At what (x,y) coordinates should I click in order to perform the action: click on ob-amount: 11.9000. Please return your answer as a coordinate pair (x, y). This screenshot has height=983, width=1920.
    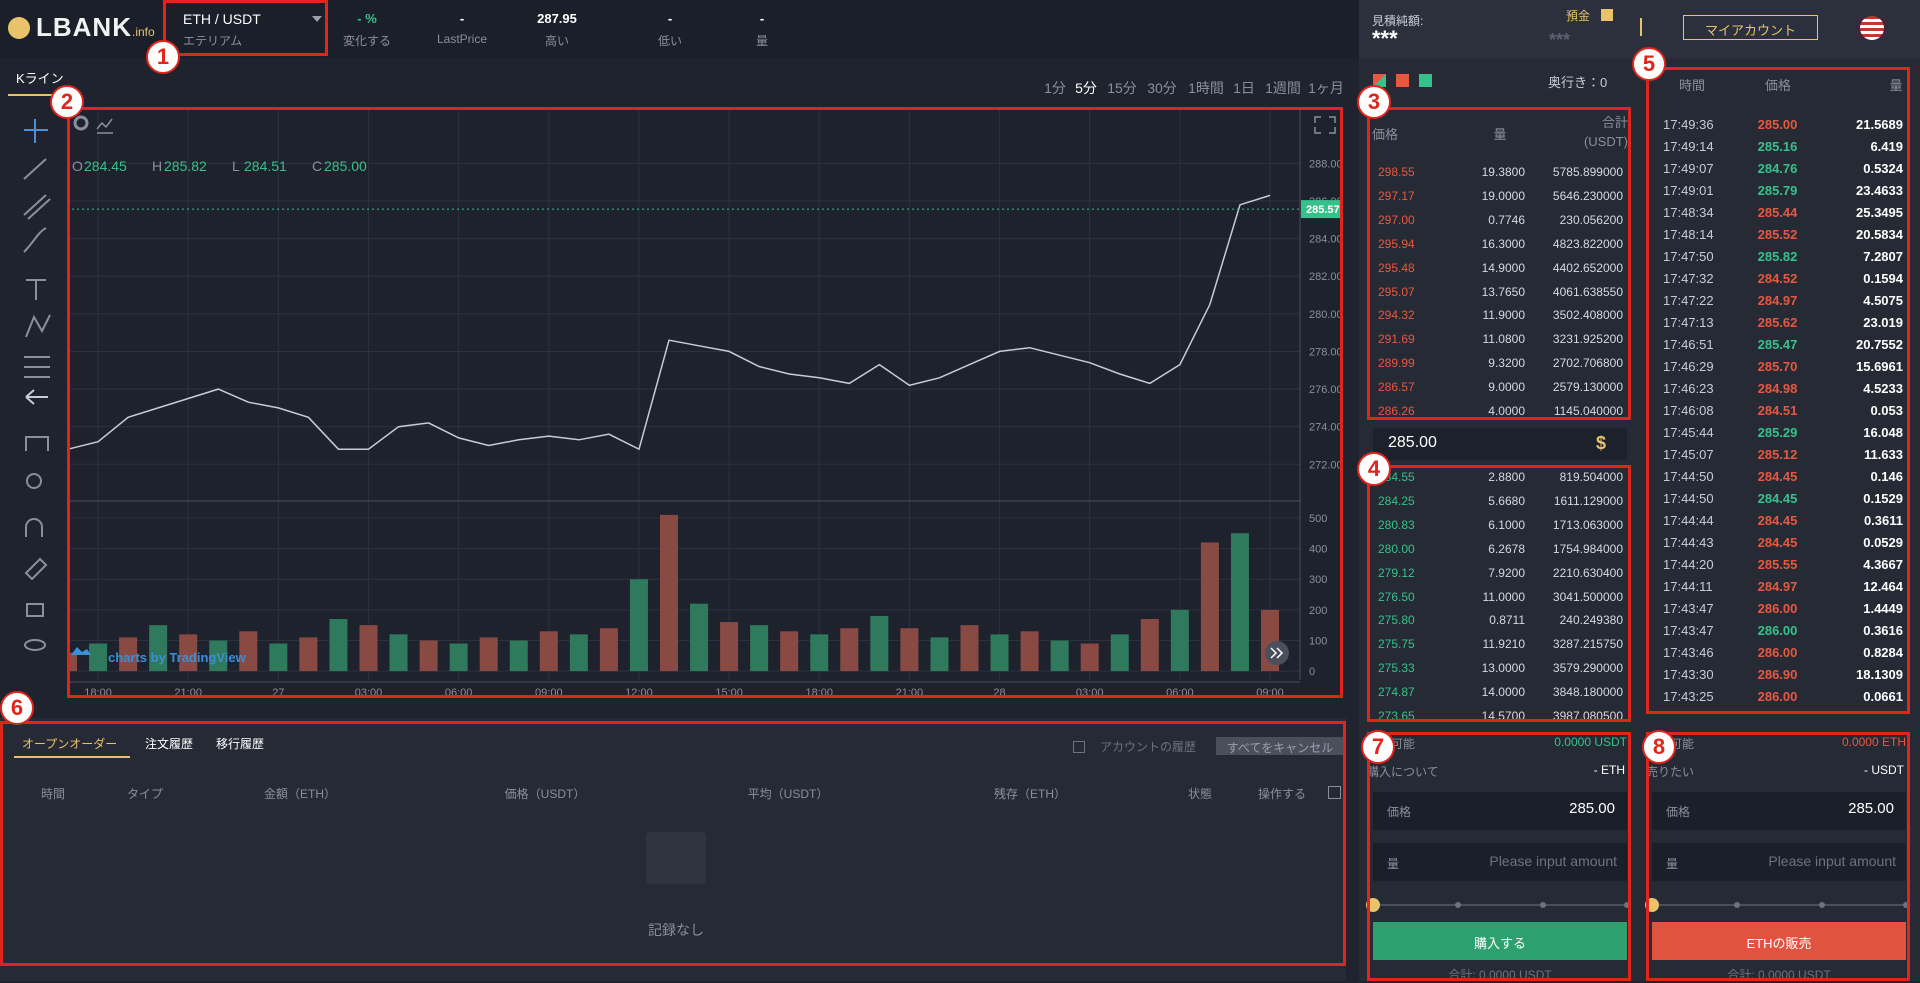
    Looking at the image, I should click on (1504, 315).